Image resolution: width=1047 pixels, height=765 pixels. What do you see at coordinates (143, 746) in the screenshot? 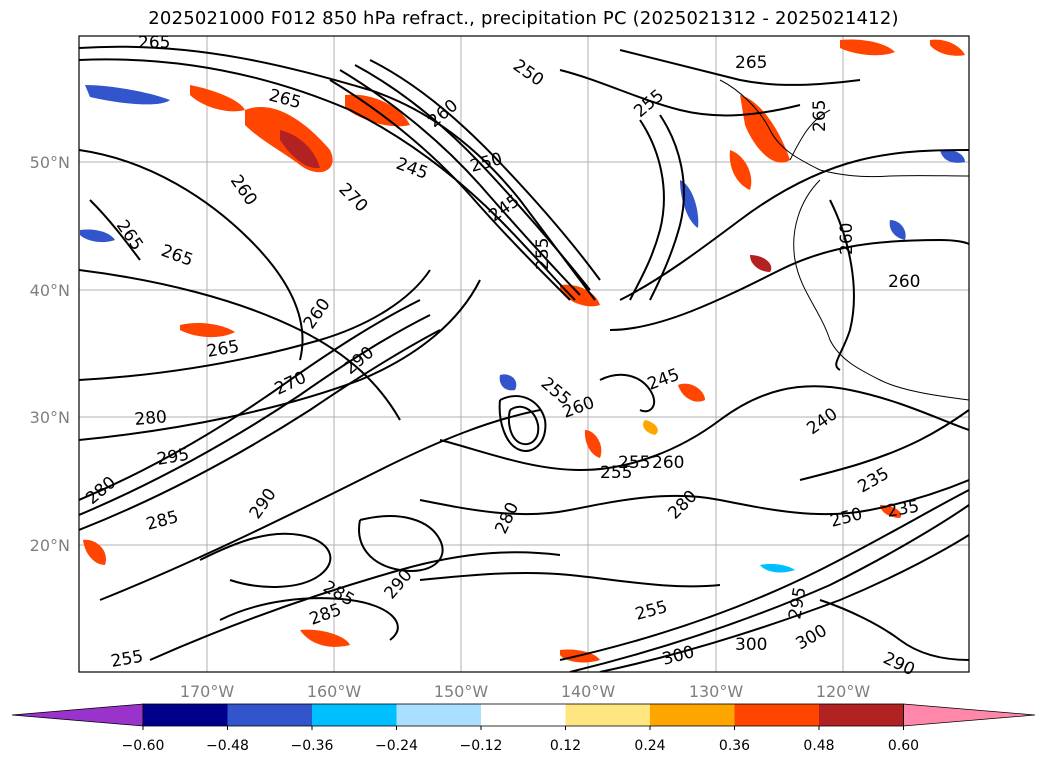
I see `colorbar-tick-label: −0.60` at bounding box center [143, 746].